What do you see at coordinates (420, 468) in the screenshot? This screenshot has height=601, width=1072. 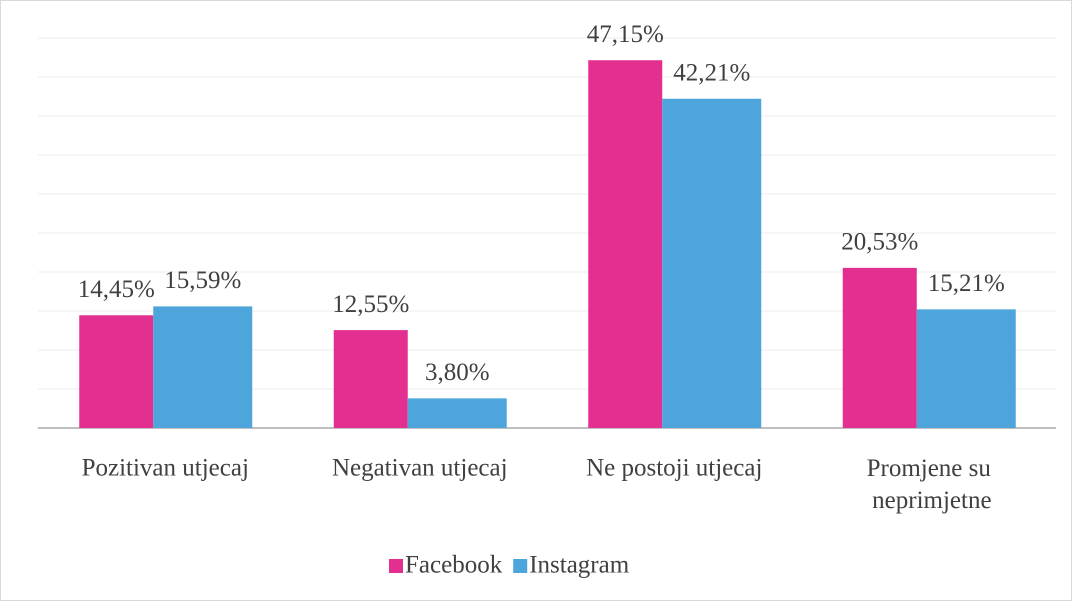 I see `x-tick-label: Negativan utjecaj` at bounding box center [420, 468].